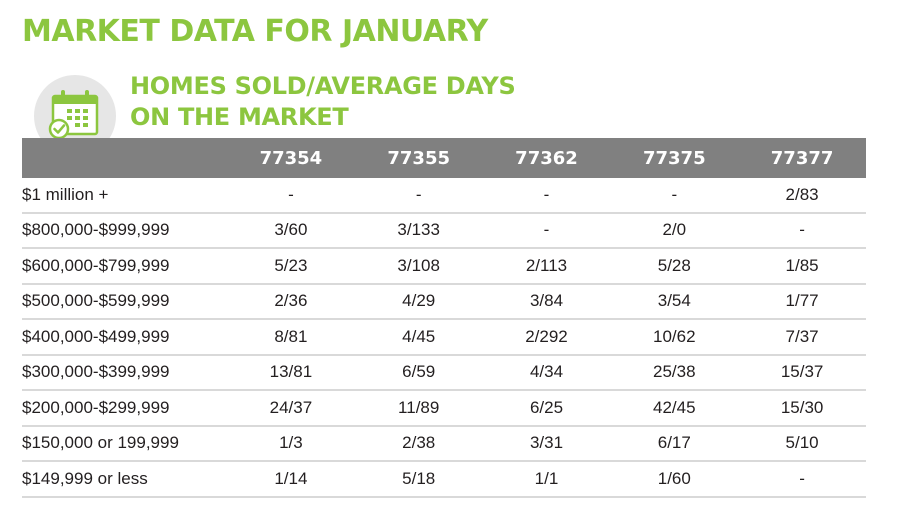  Describe the element at coordinates (674, 158) in the screenshot. I see `column-header-zip: 77375` at that location.